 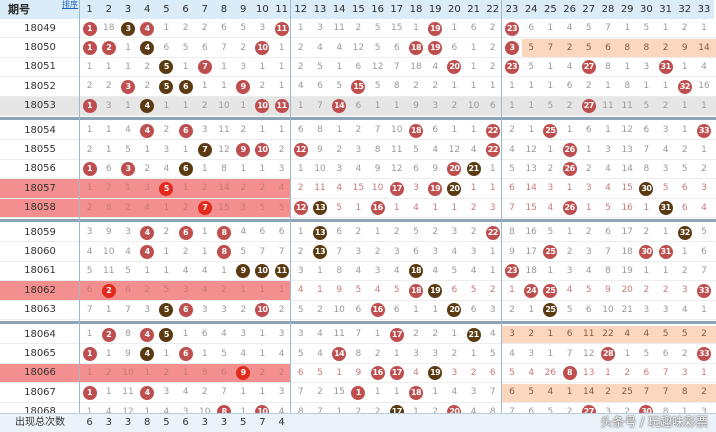 I want to click on number-cell: 28, so click(x=607, y=353).